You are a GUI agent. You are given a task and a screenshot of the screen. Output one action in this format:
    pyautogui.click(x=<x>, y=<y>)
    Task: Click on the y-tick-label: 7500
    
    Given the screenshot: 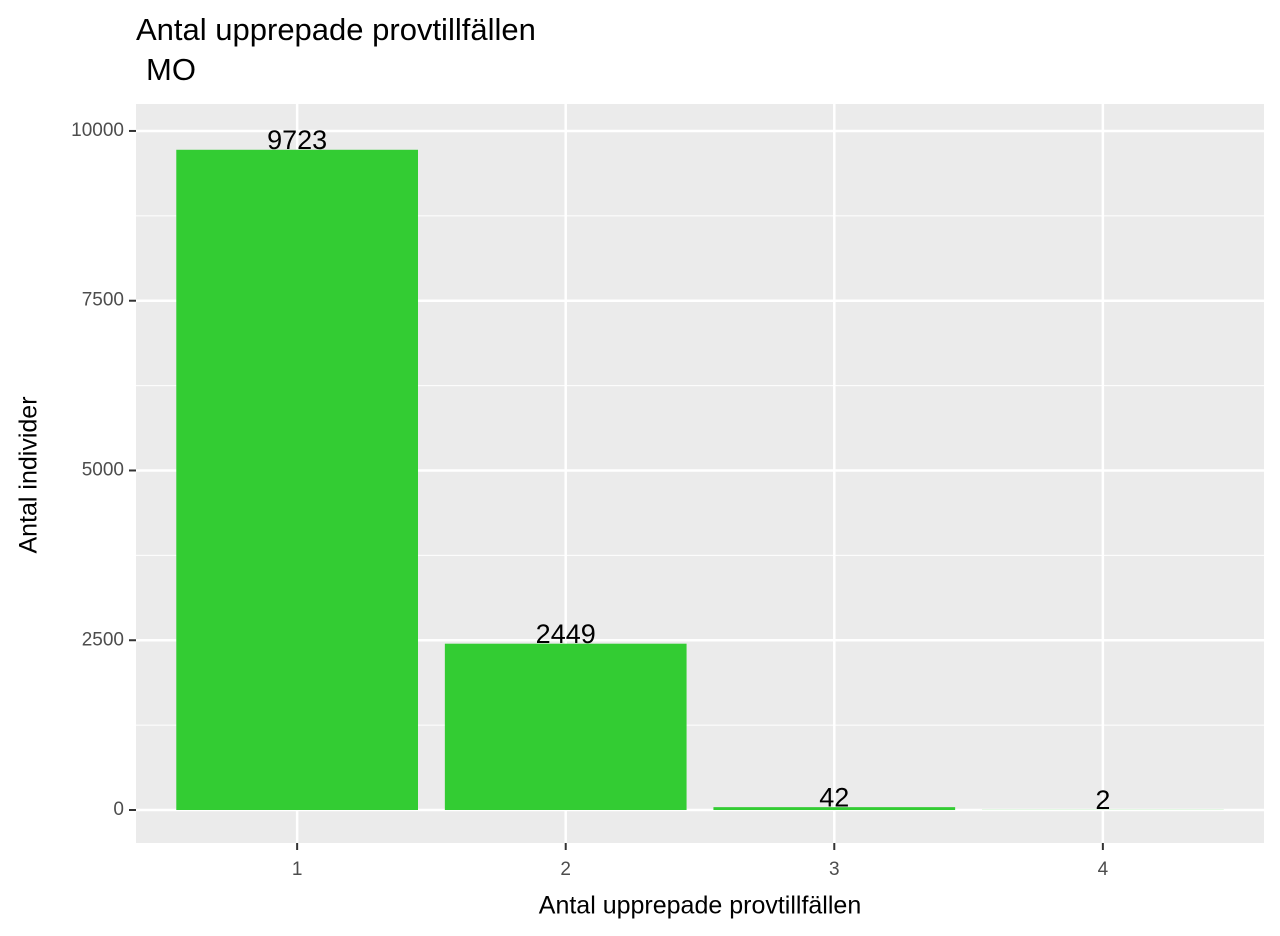 What is the action you would take?
    pyautogui.click(x=103, y=300)
    